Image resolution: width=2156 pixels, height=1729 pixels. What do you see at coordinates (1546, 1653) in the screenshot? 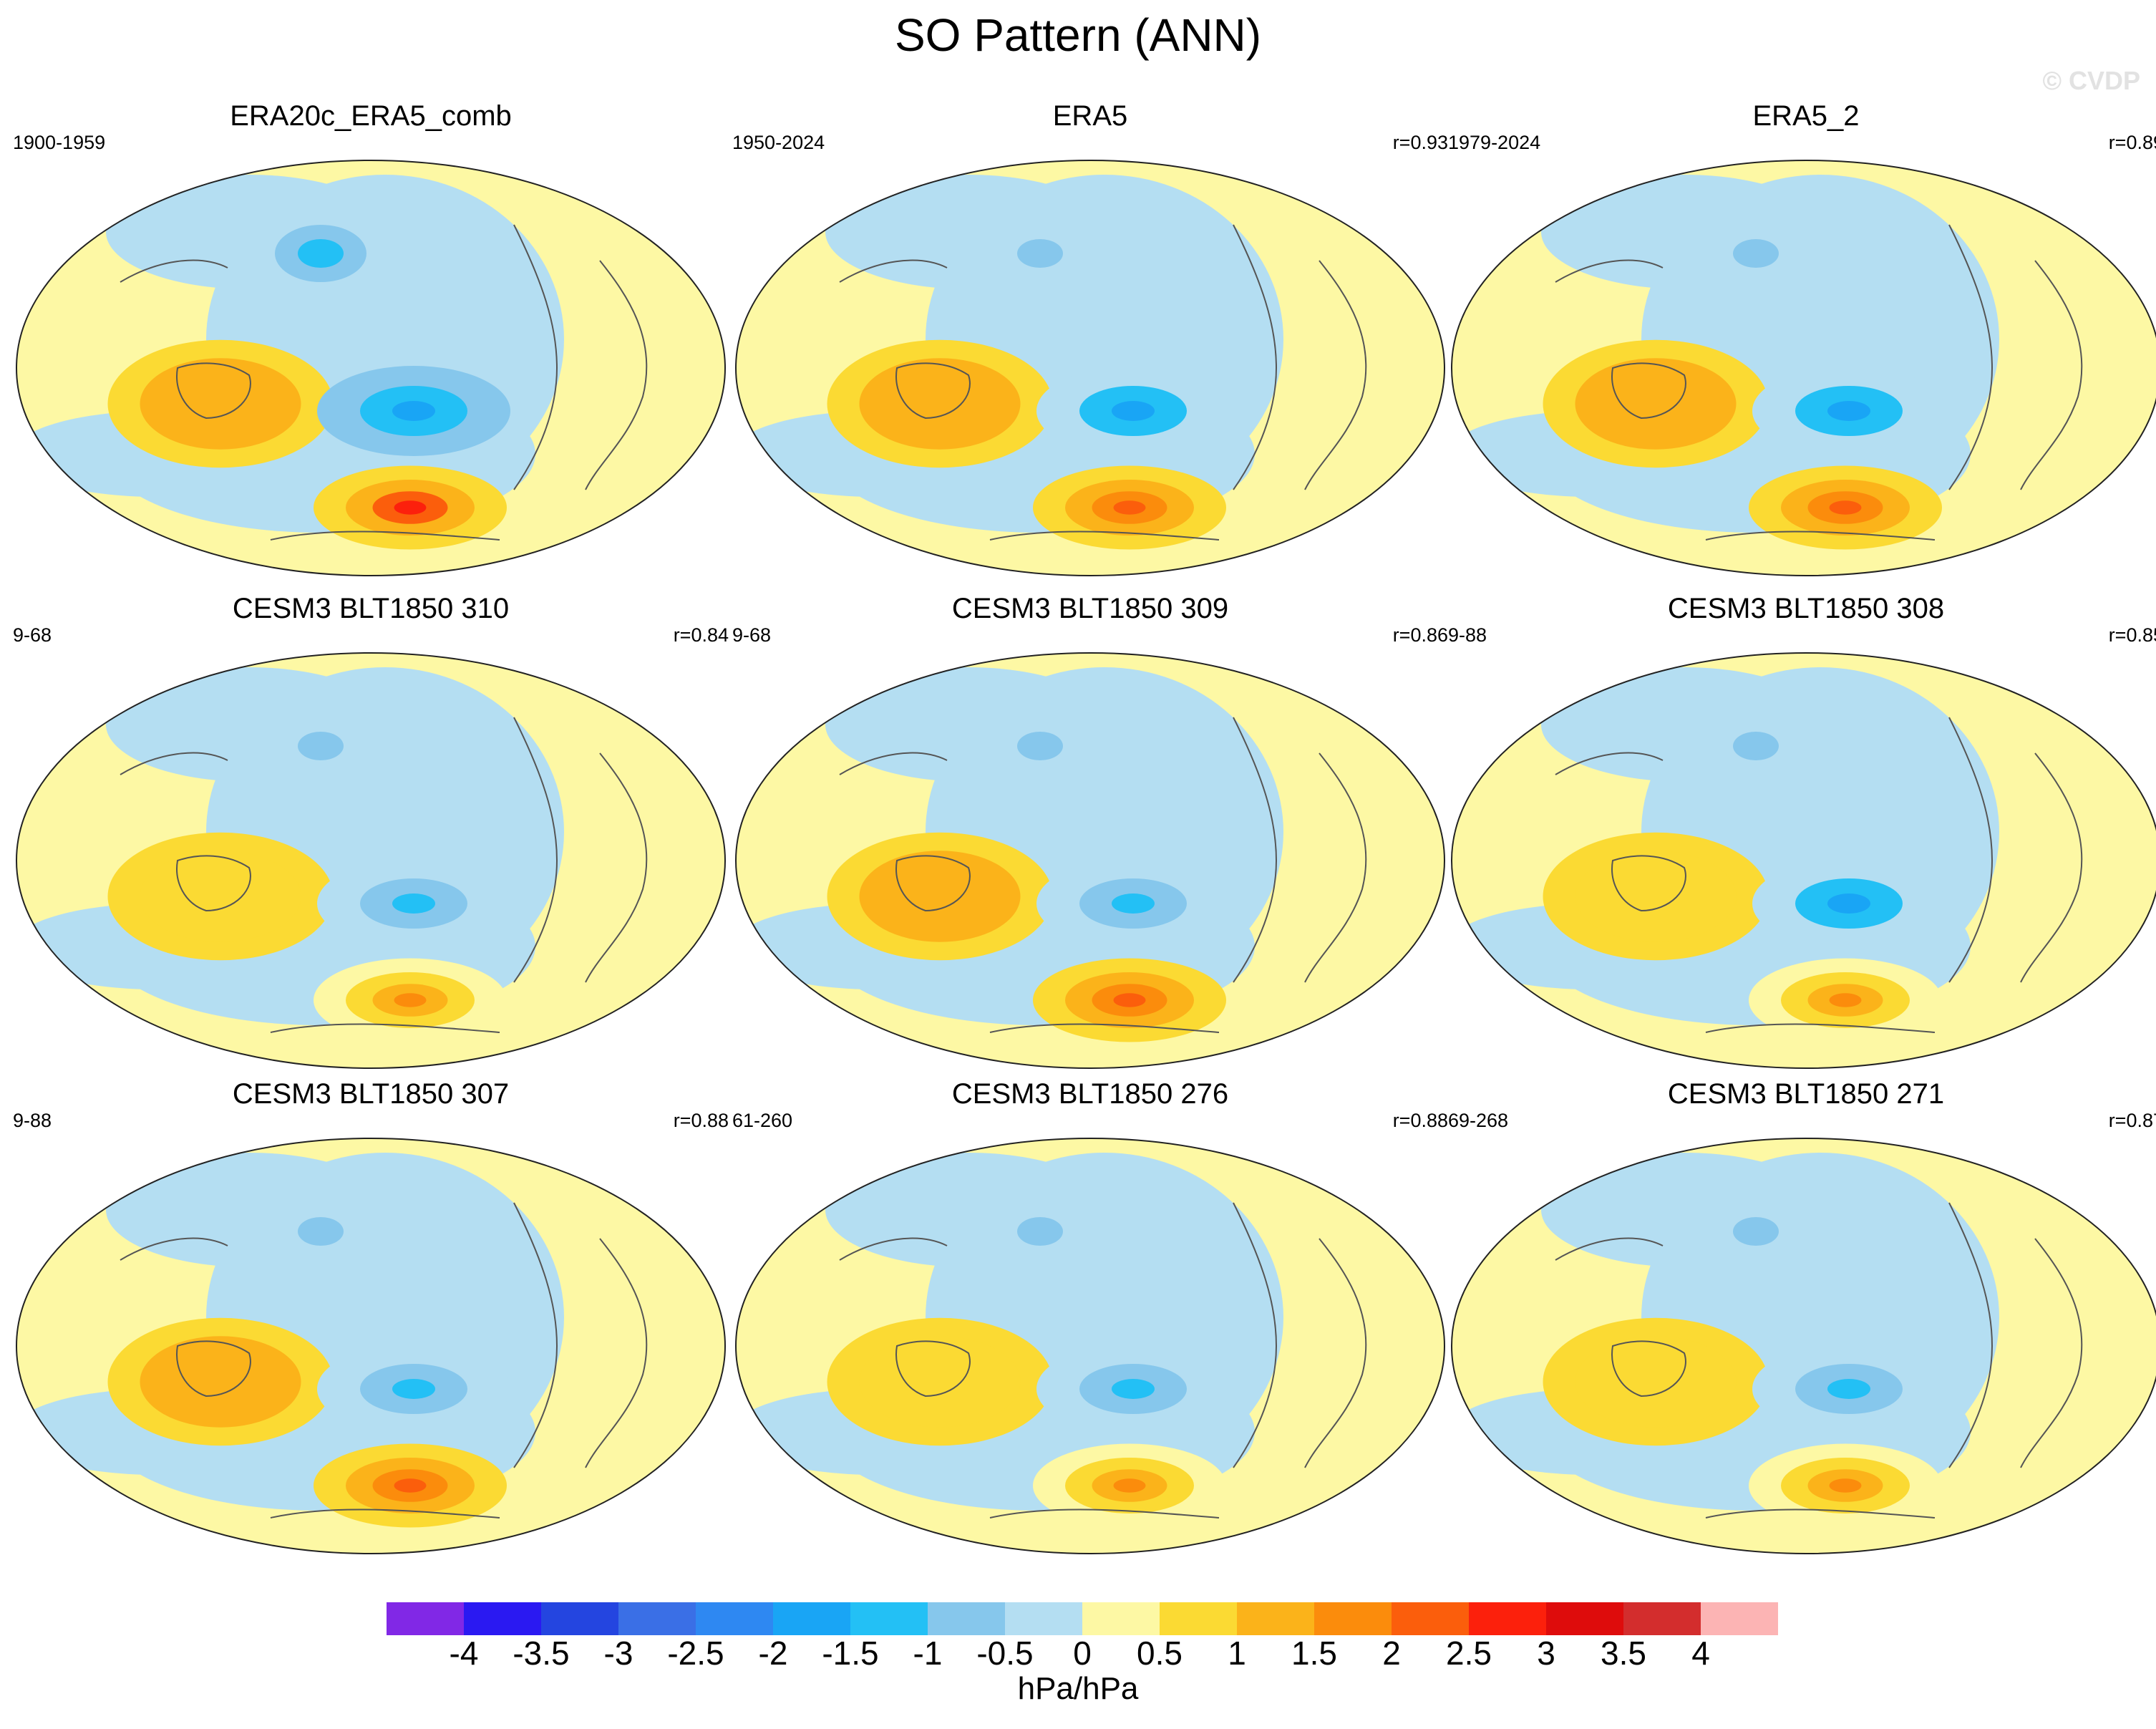
I see `colorbar-tick-label: 3` at bounding box center [1546, 1653].